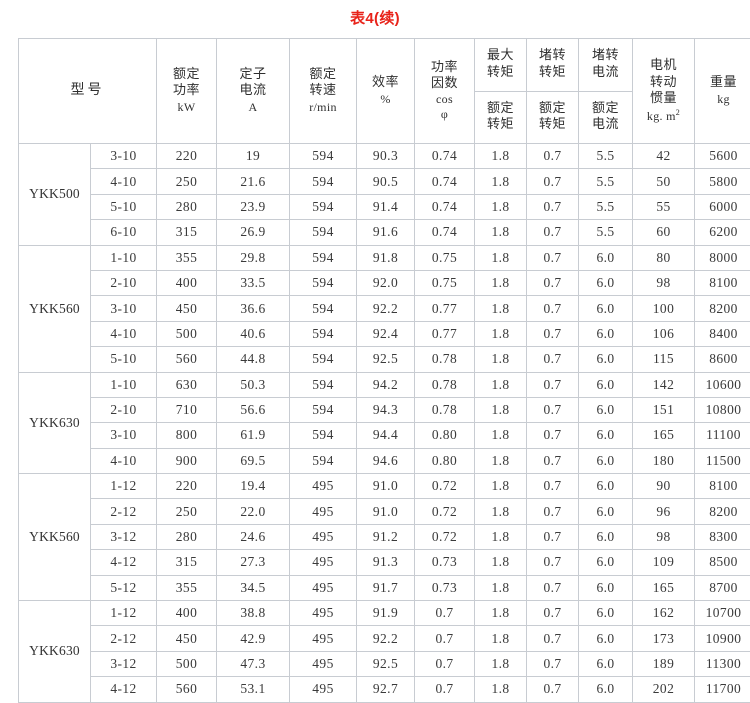 This screenshot has width=750, height=703. What do you see at coordinates (664, 460) in the screenshot?
I see `cell-rotor-inertia: 180` at bounding box center [664, 460].